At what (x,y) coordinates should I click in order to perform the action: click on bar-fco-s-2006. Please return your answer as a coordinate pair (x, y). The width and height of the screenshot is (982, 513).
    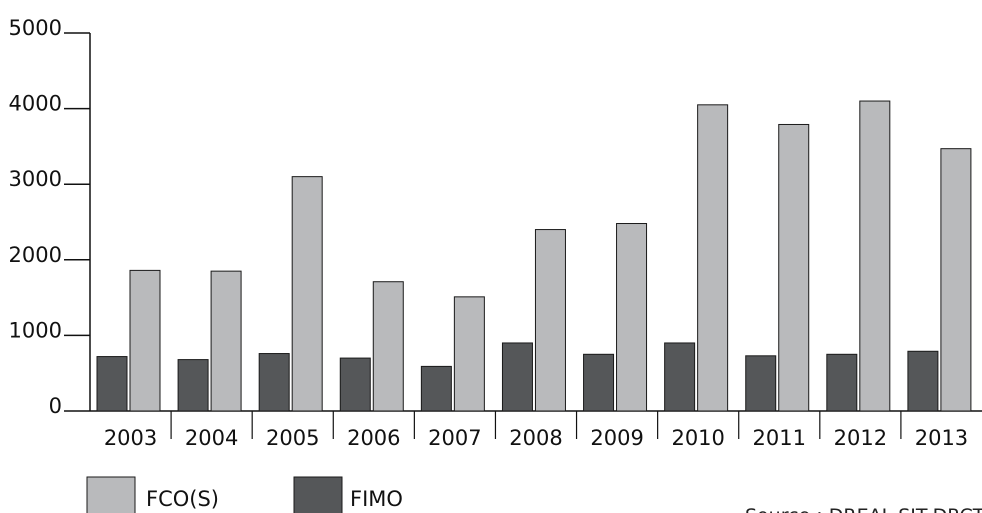
    Looking at the image, I should click on (388, 346).